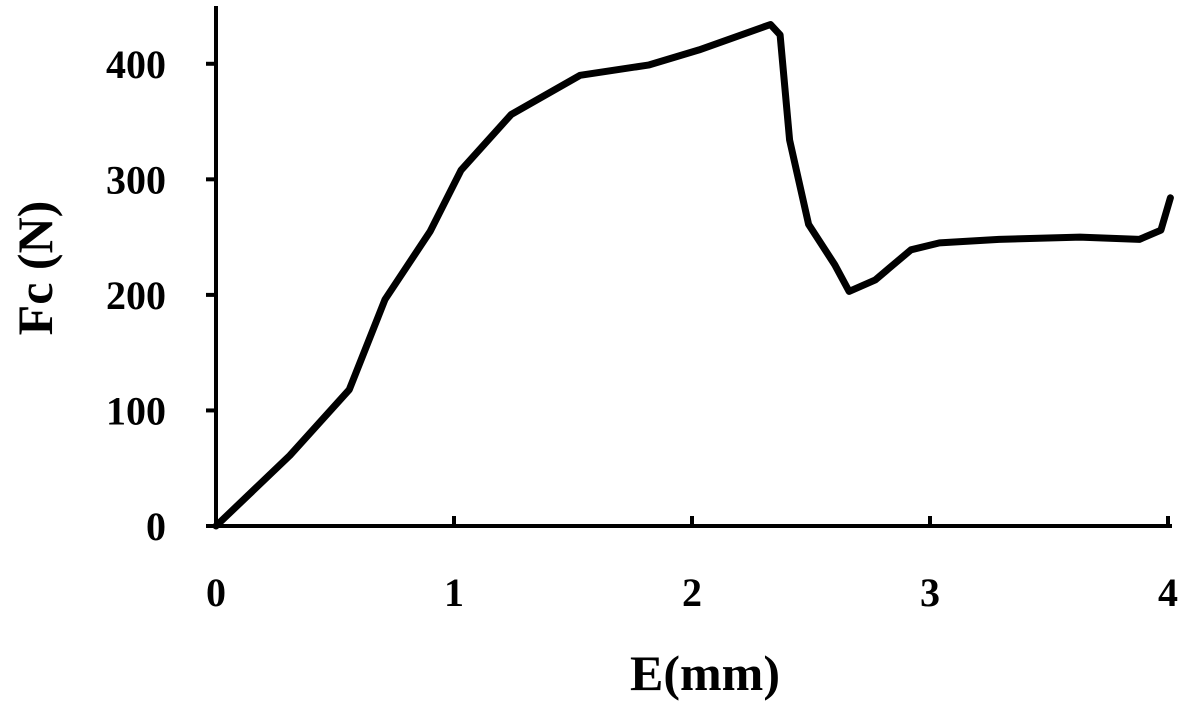  Describe the element at coordinates (930, 592) in the screenshot. I see `x-tick-label: 3` at that location.